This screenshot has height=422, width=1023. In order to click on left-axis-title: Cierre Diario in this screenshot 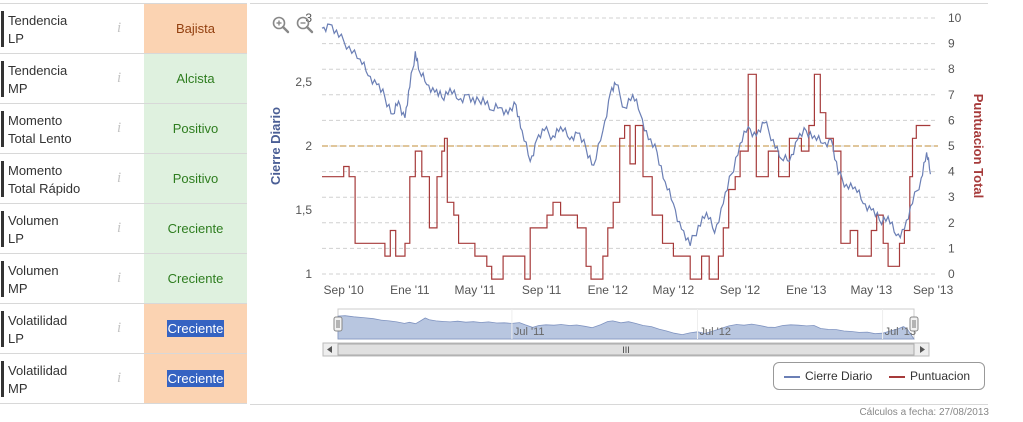, I will do `click(275, 146)`.